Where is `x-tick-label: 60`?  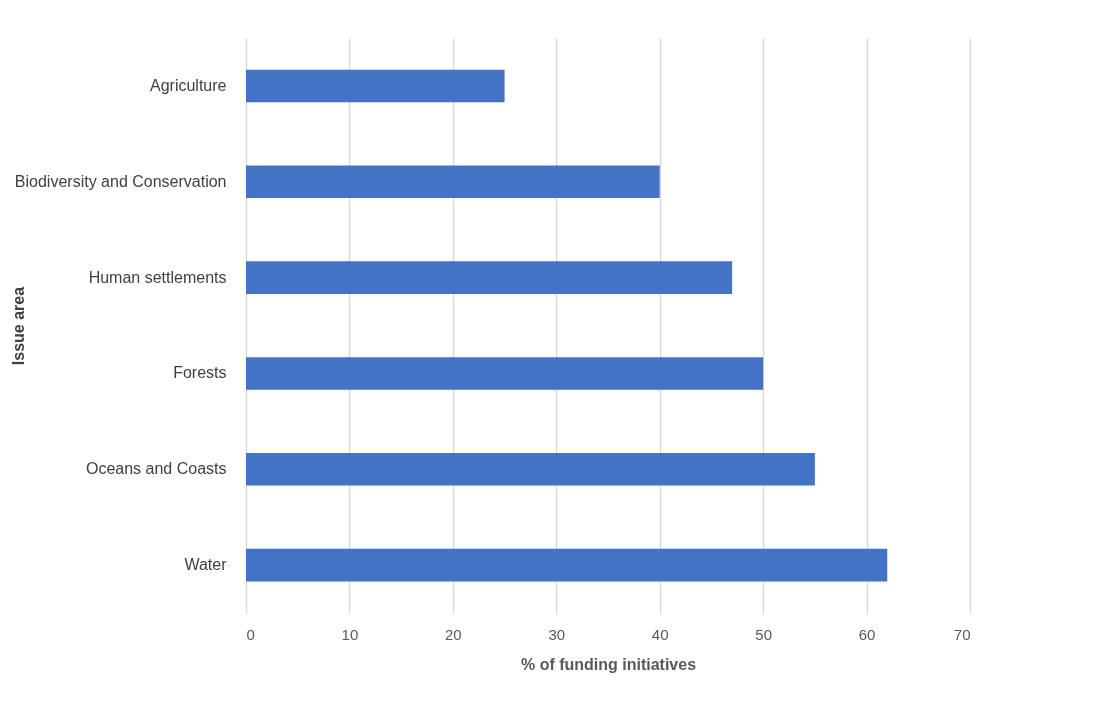
x-tick-label: 60 is located at coordinates (867, 634).